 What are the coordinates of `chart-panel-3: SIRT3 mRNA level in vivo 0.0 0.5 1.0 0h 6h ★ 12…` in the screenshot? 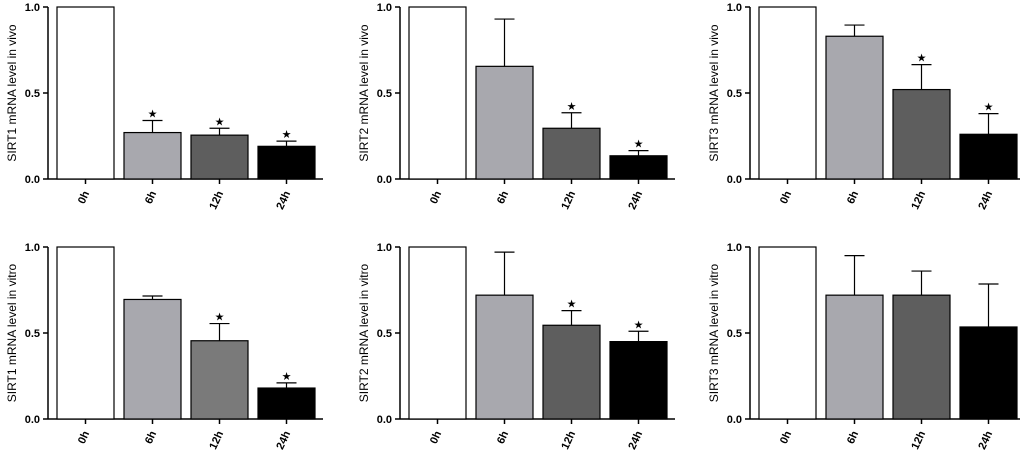 It's located at (863, 106).